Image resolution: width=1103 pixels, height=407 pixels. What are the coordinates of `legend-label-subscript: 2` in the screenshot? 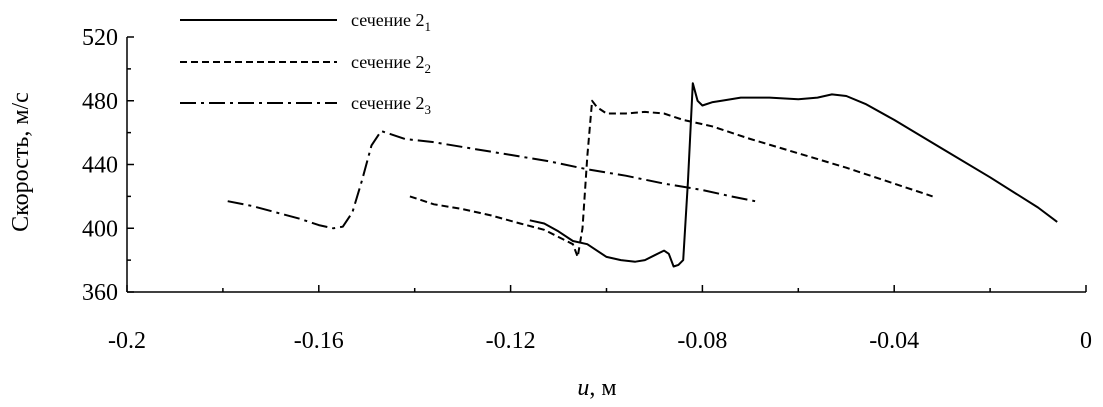 It's located at (428, 68).